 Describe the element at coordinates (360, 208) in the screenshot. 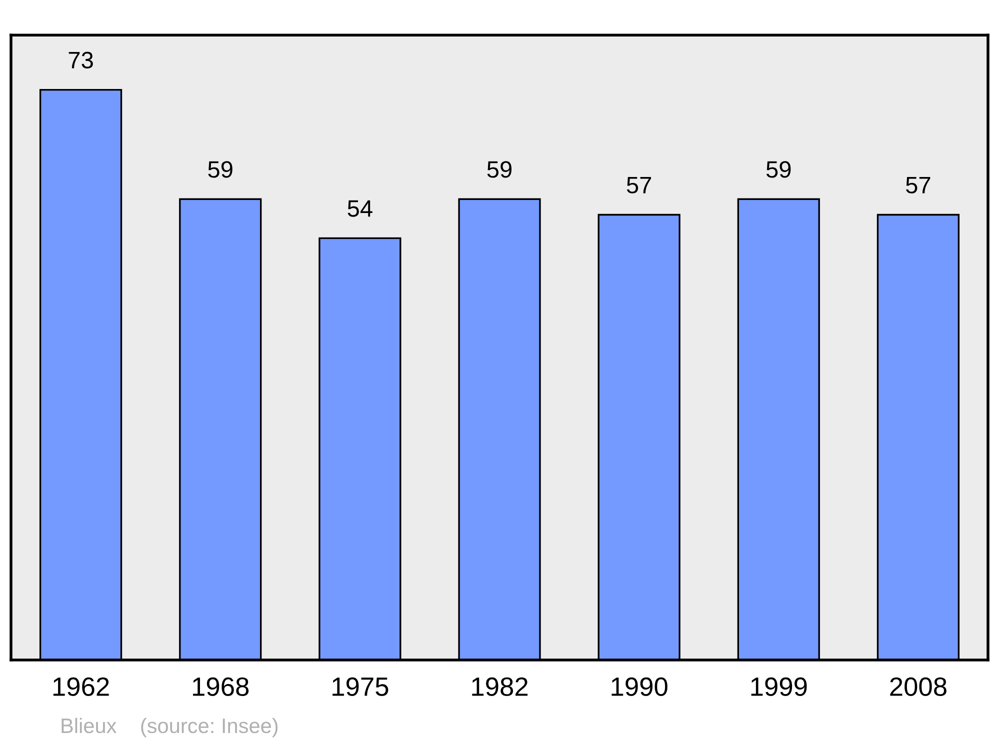

I see `data-label: 54` at that location.